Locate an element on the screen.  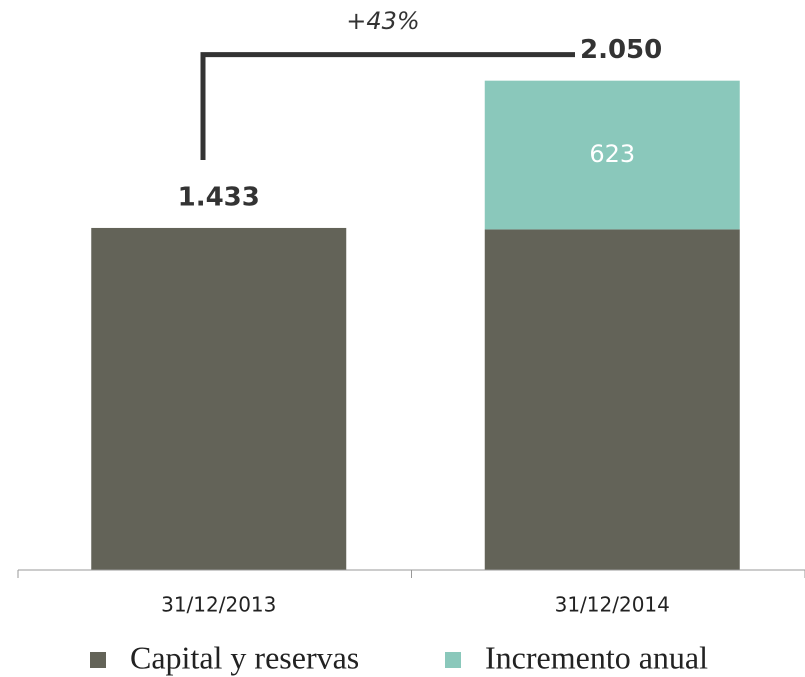
segment-label: 623 is located at coordinates (612, 154).